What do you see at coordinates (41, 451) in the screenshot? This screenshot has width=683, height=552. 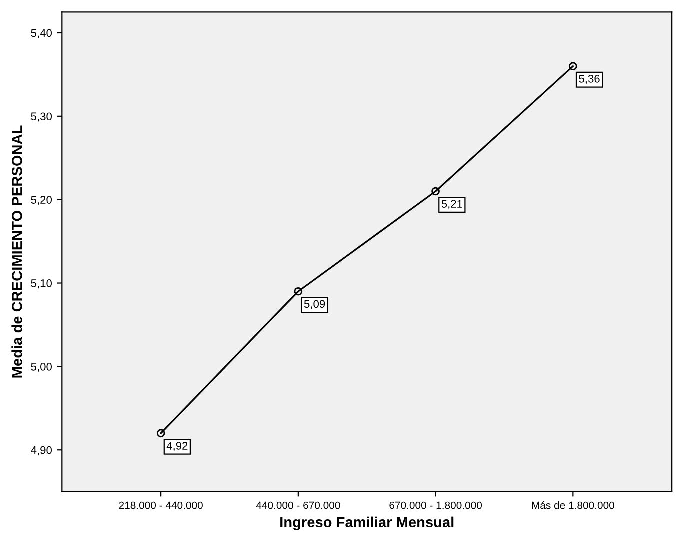 I see `y-tick-label: 4,90` at bounding box center [41, 451].